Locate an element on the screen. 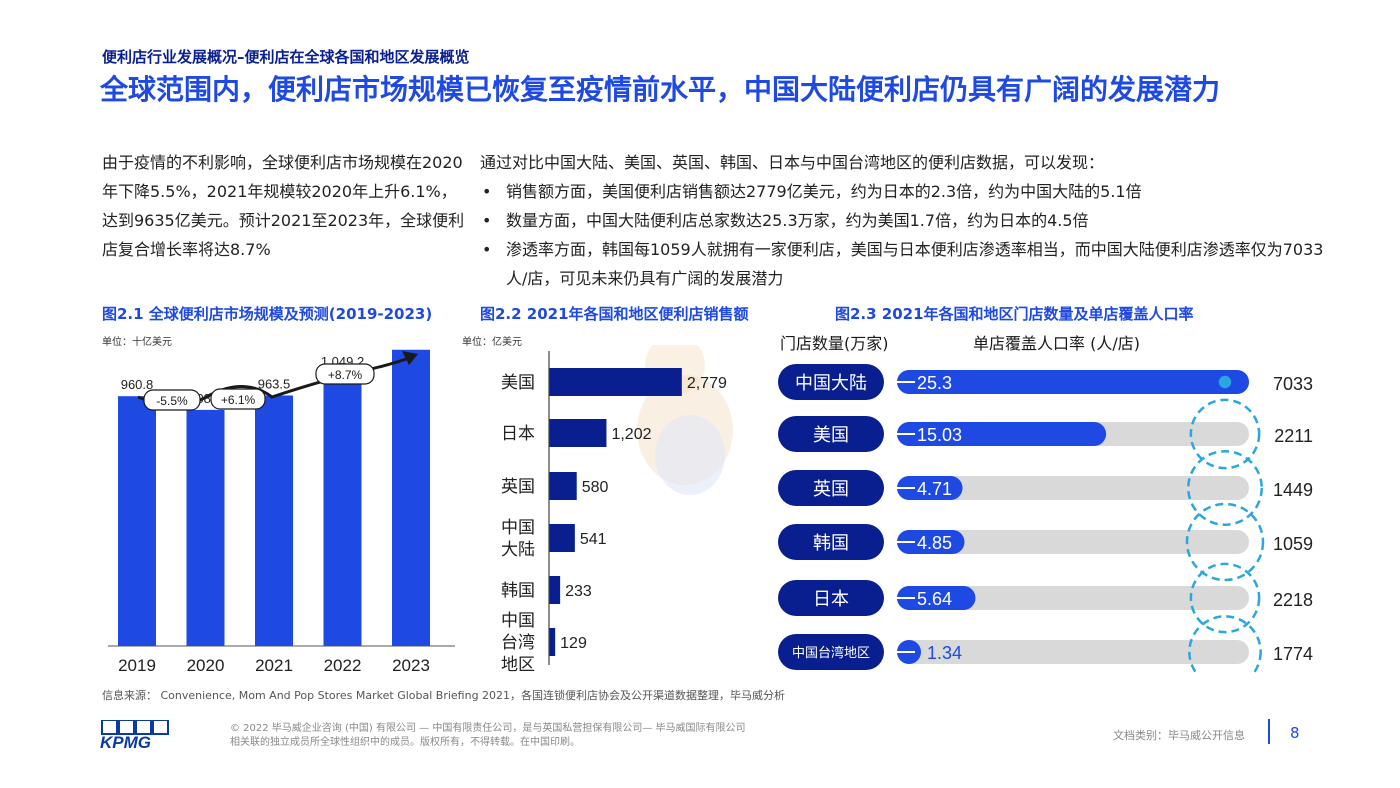 Image resolution: width=1400 pixels, height=788 pixels. region-label: 英国 is located at coordinates (831, 489).